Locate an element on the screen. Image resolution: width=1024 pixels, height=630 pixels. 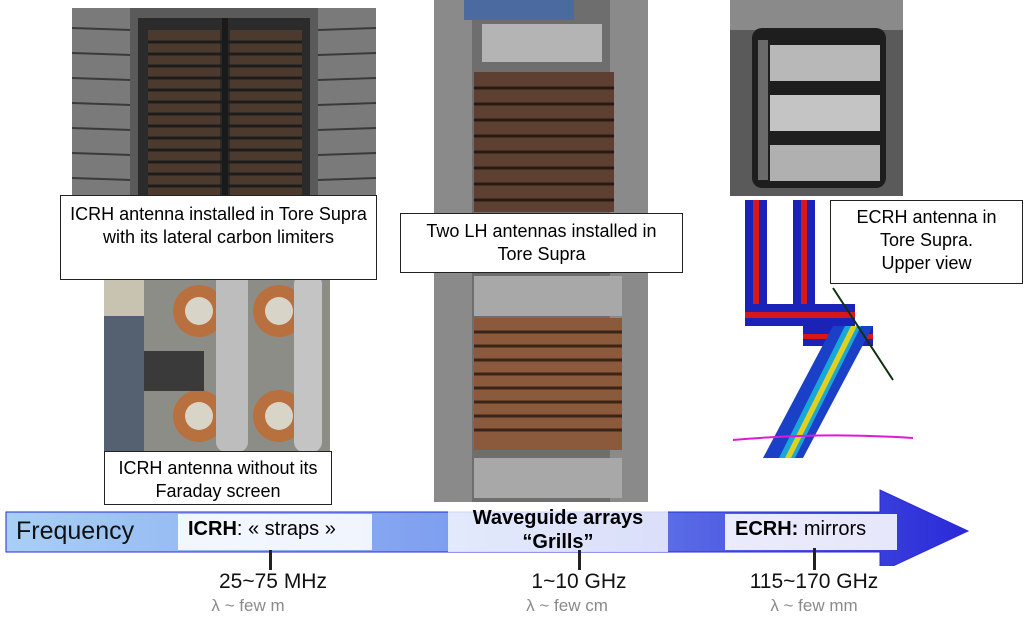
icrh-band-text: : « straps » is located at coordinates (286, 529).